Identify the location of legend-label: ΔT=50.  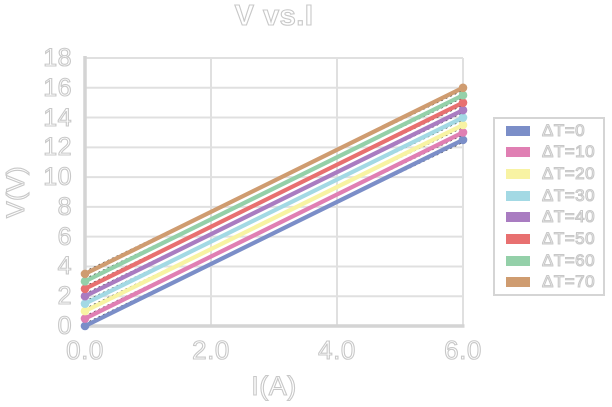
(568, 238).